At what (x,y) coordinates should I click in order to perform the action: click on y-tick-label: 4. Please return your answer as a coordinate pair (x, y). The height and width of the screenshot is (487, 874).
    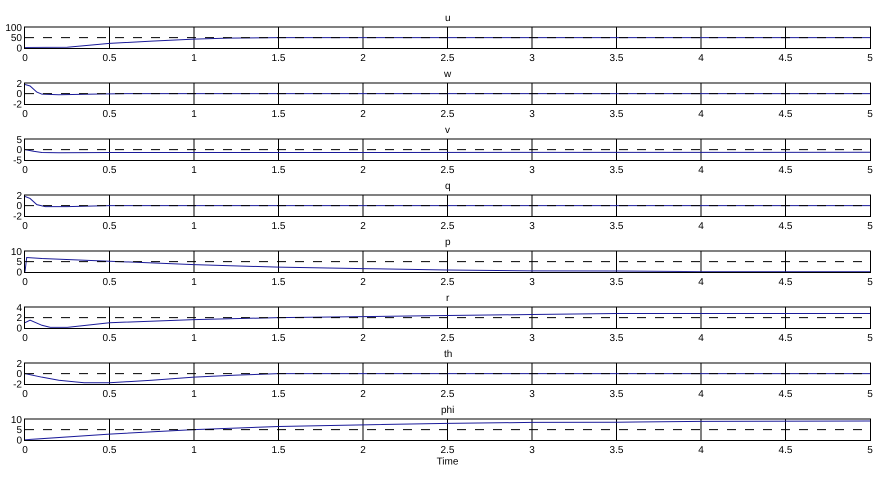
    Looking at the image, I should click on (19, 308).